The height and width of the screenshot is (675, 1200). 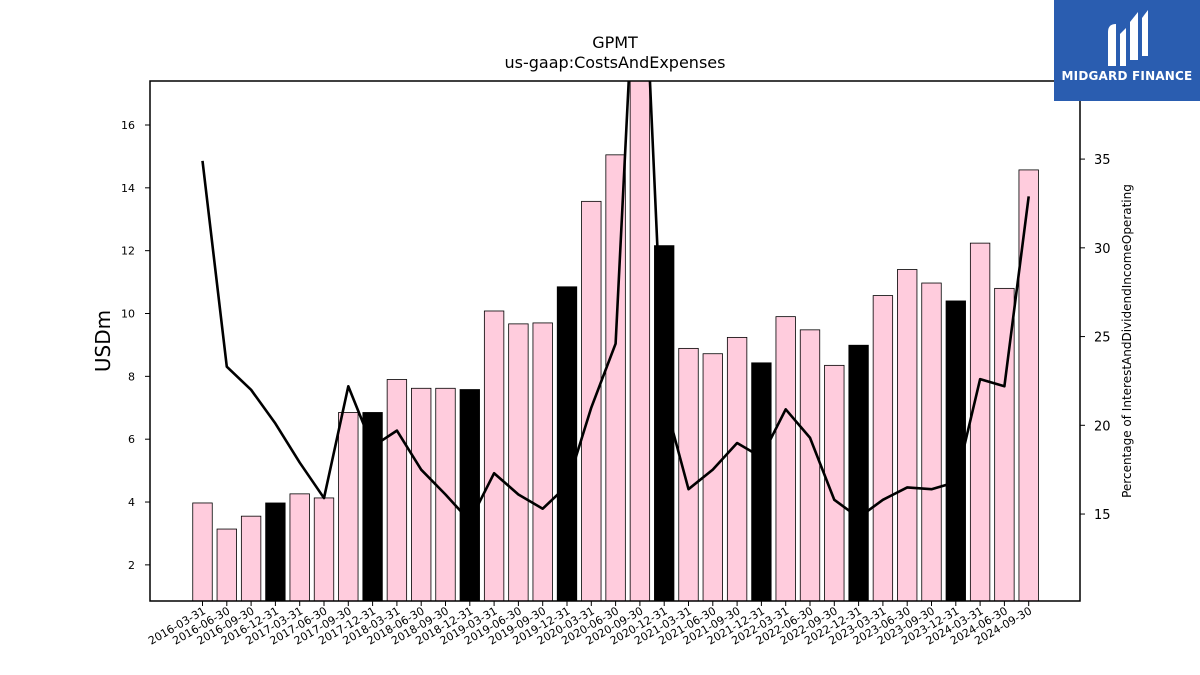 What do you see at coordinates (131, 439) in the screenshot?
I see `y-tick-label: 6` at bounding box center [131, 439].